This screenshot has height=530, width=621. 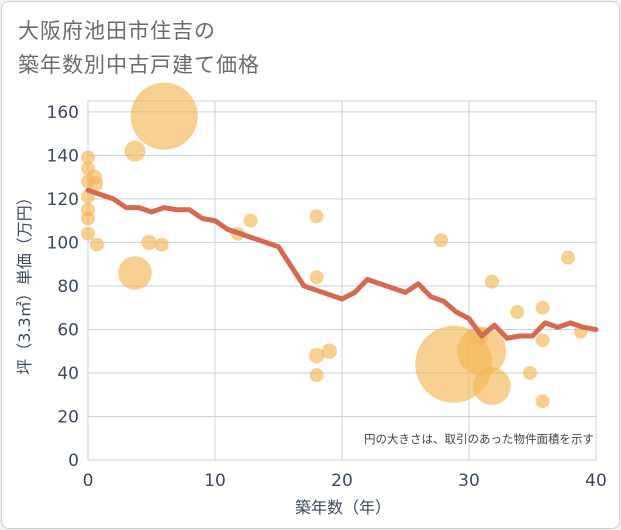 What do you see at coordinates (63, 243) in the screenshot?
I see `y-tick-label: 100` at bounding box center [63, 243].